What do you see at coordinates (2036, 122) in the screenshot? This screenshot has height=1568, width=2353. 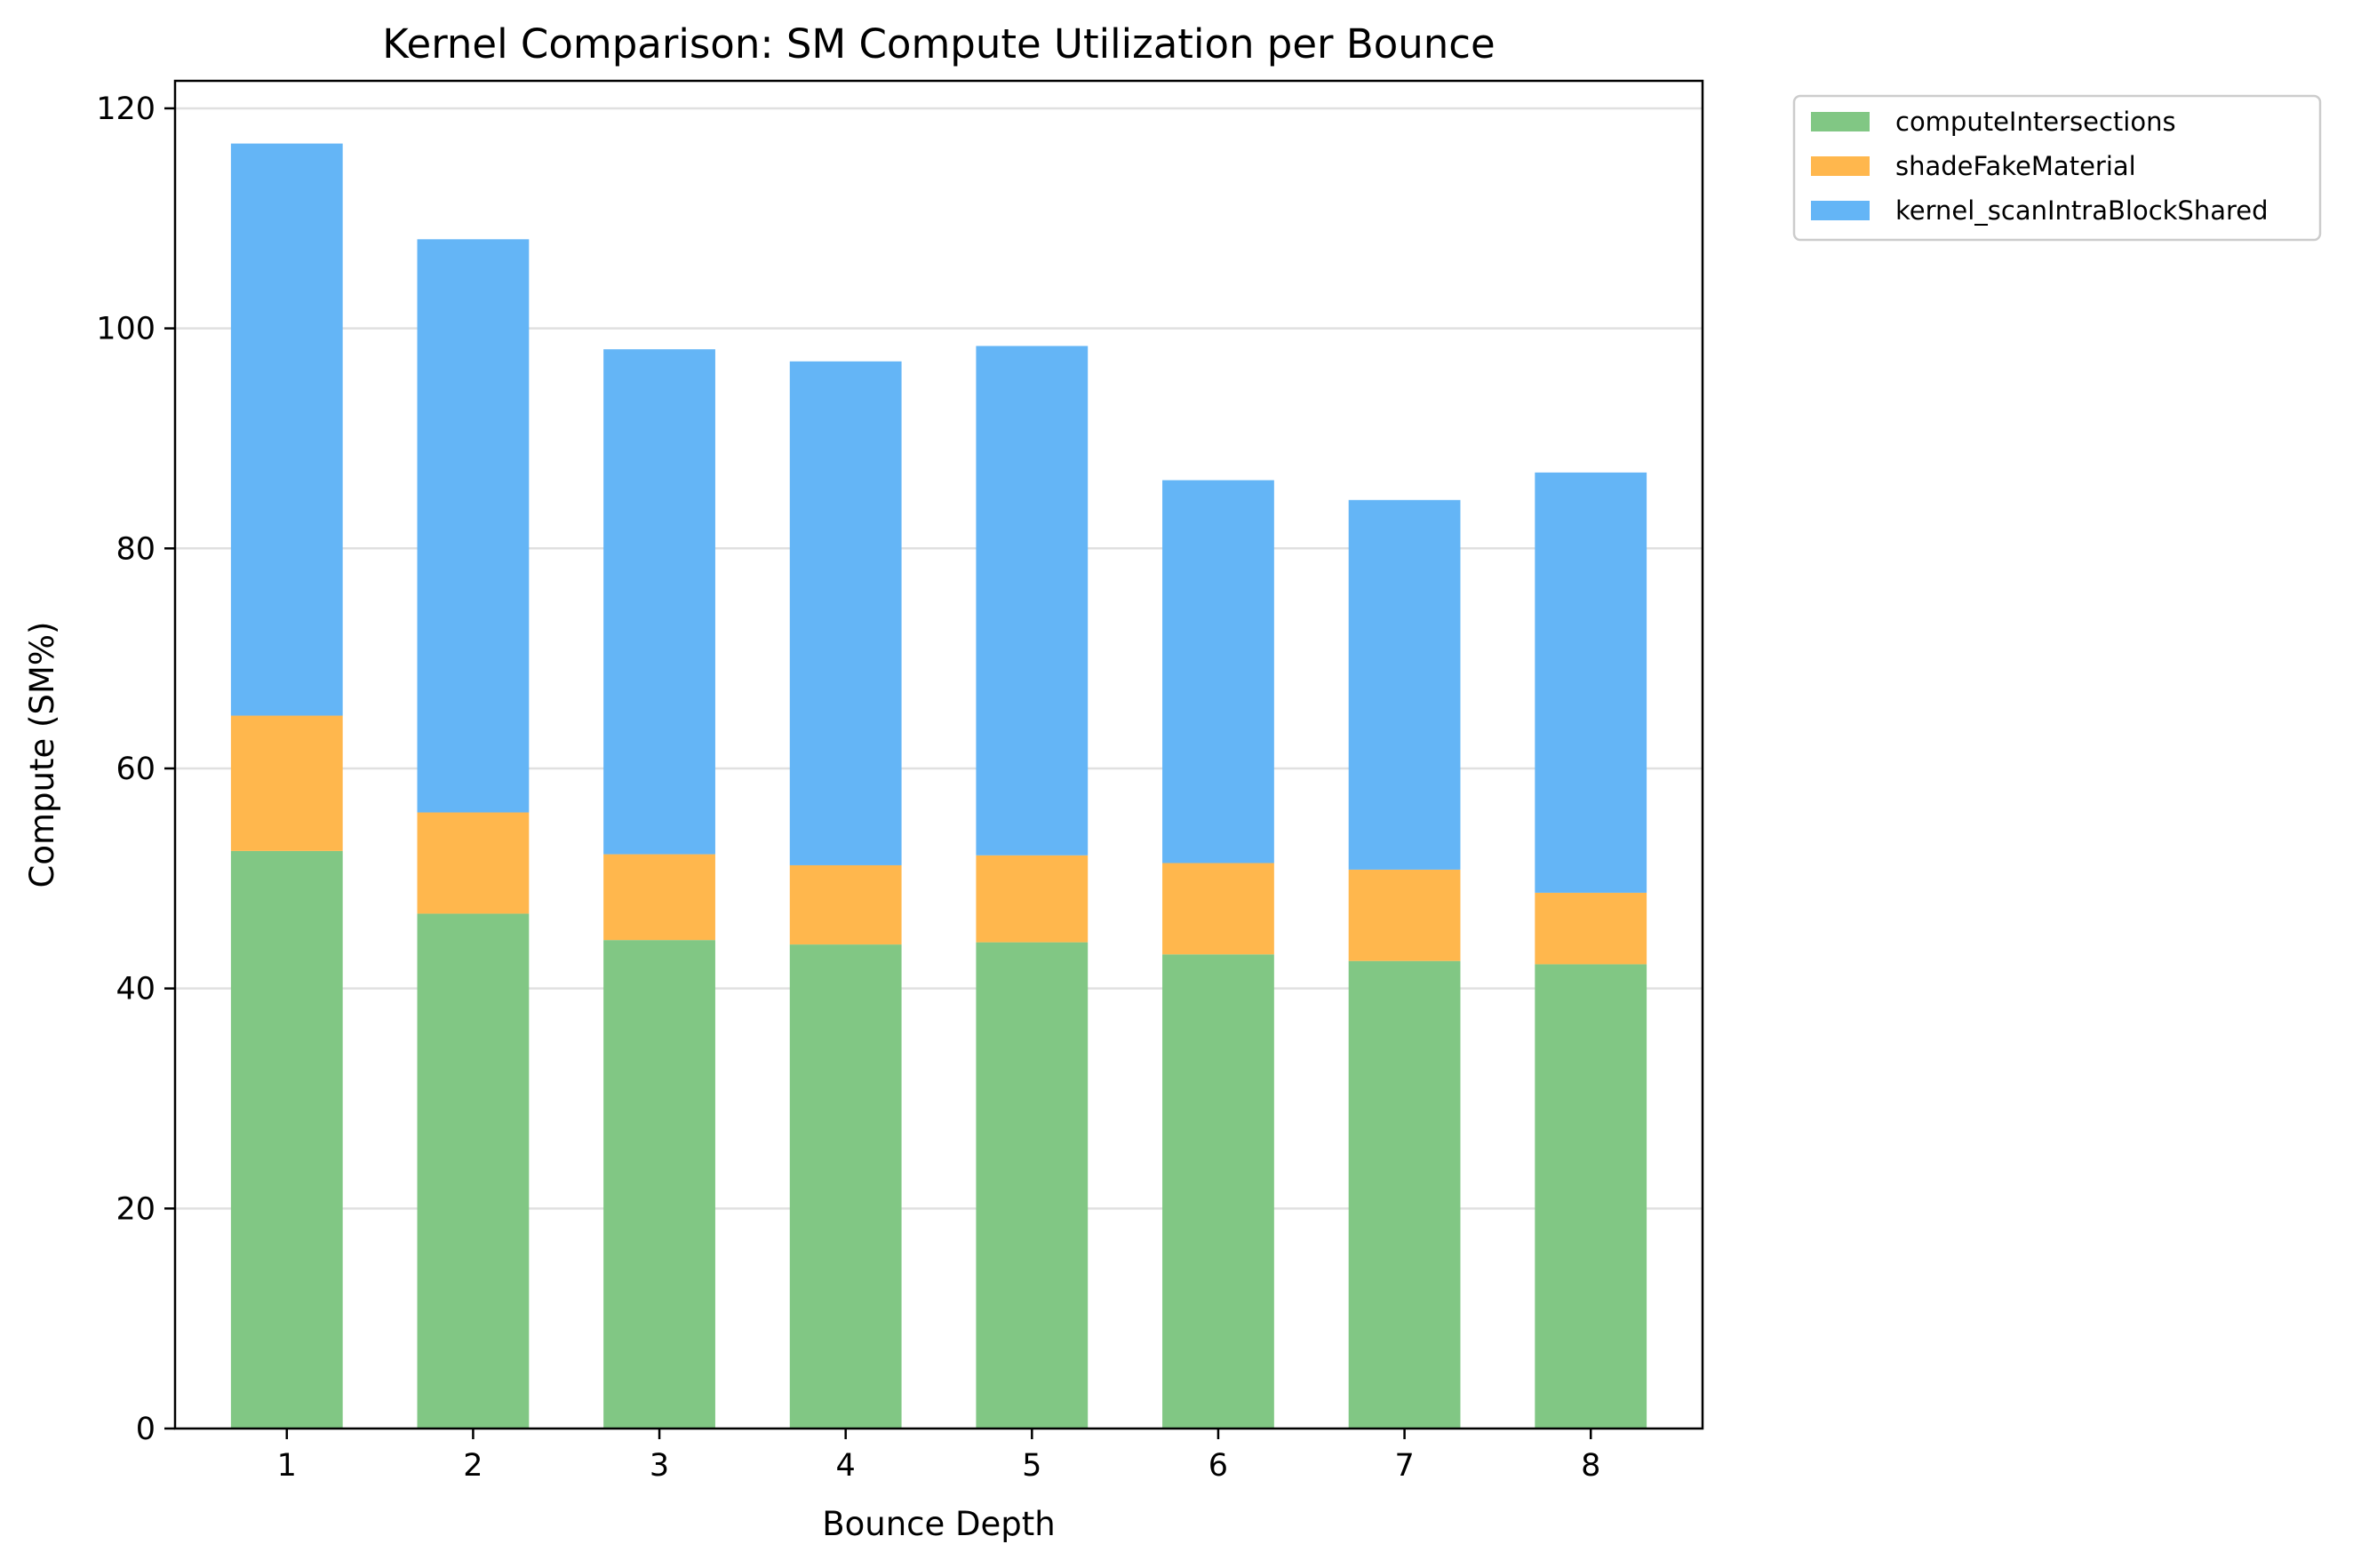 I see `legend-label: computeIntersections` at bounding box center [2036, 122].